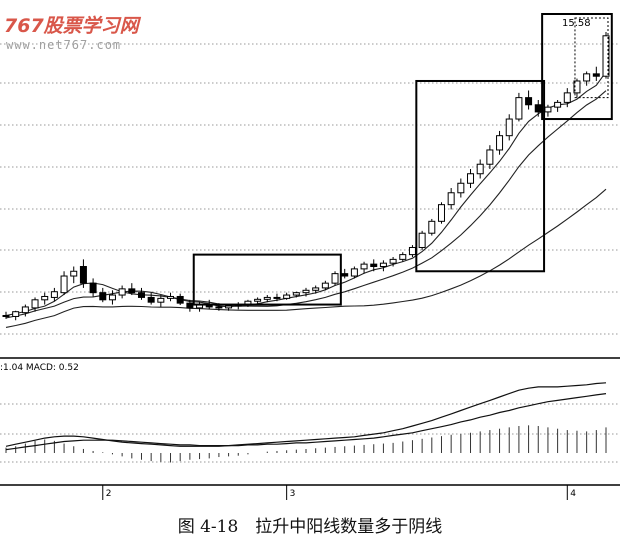 The image size is (620, 552). What do you see at coordinates (339, 492) in the screenshot?
I see `x-axis-ticks: 2 3 4` at bounding box center [339, 492].